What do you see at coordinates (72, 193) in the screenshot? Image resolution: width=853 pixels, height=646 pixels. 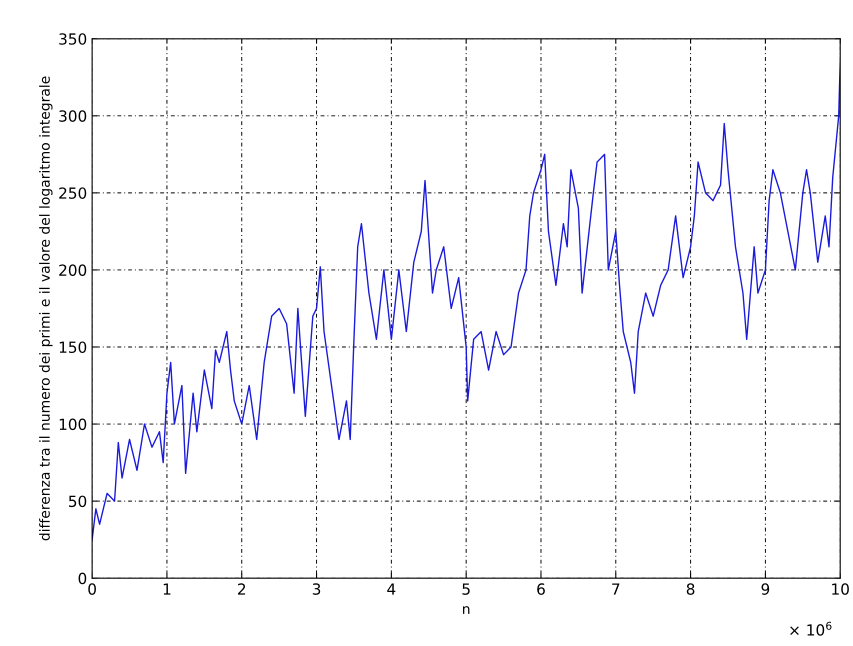 I see `y-tick-label: 250` at bounding box center [72, 193].